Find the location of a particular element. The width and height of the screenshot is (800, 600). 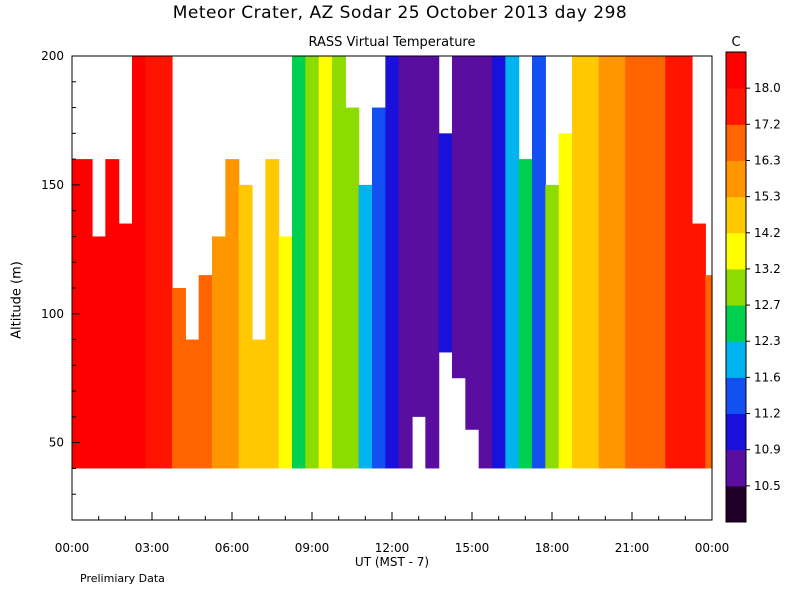

colorbar-level-label: 11.2 is located at coordinates (767, 414).